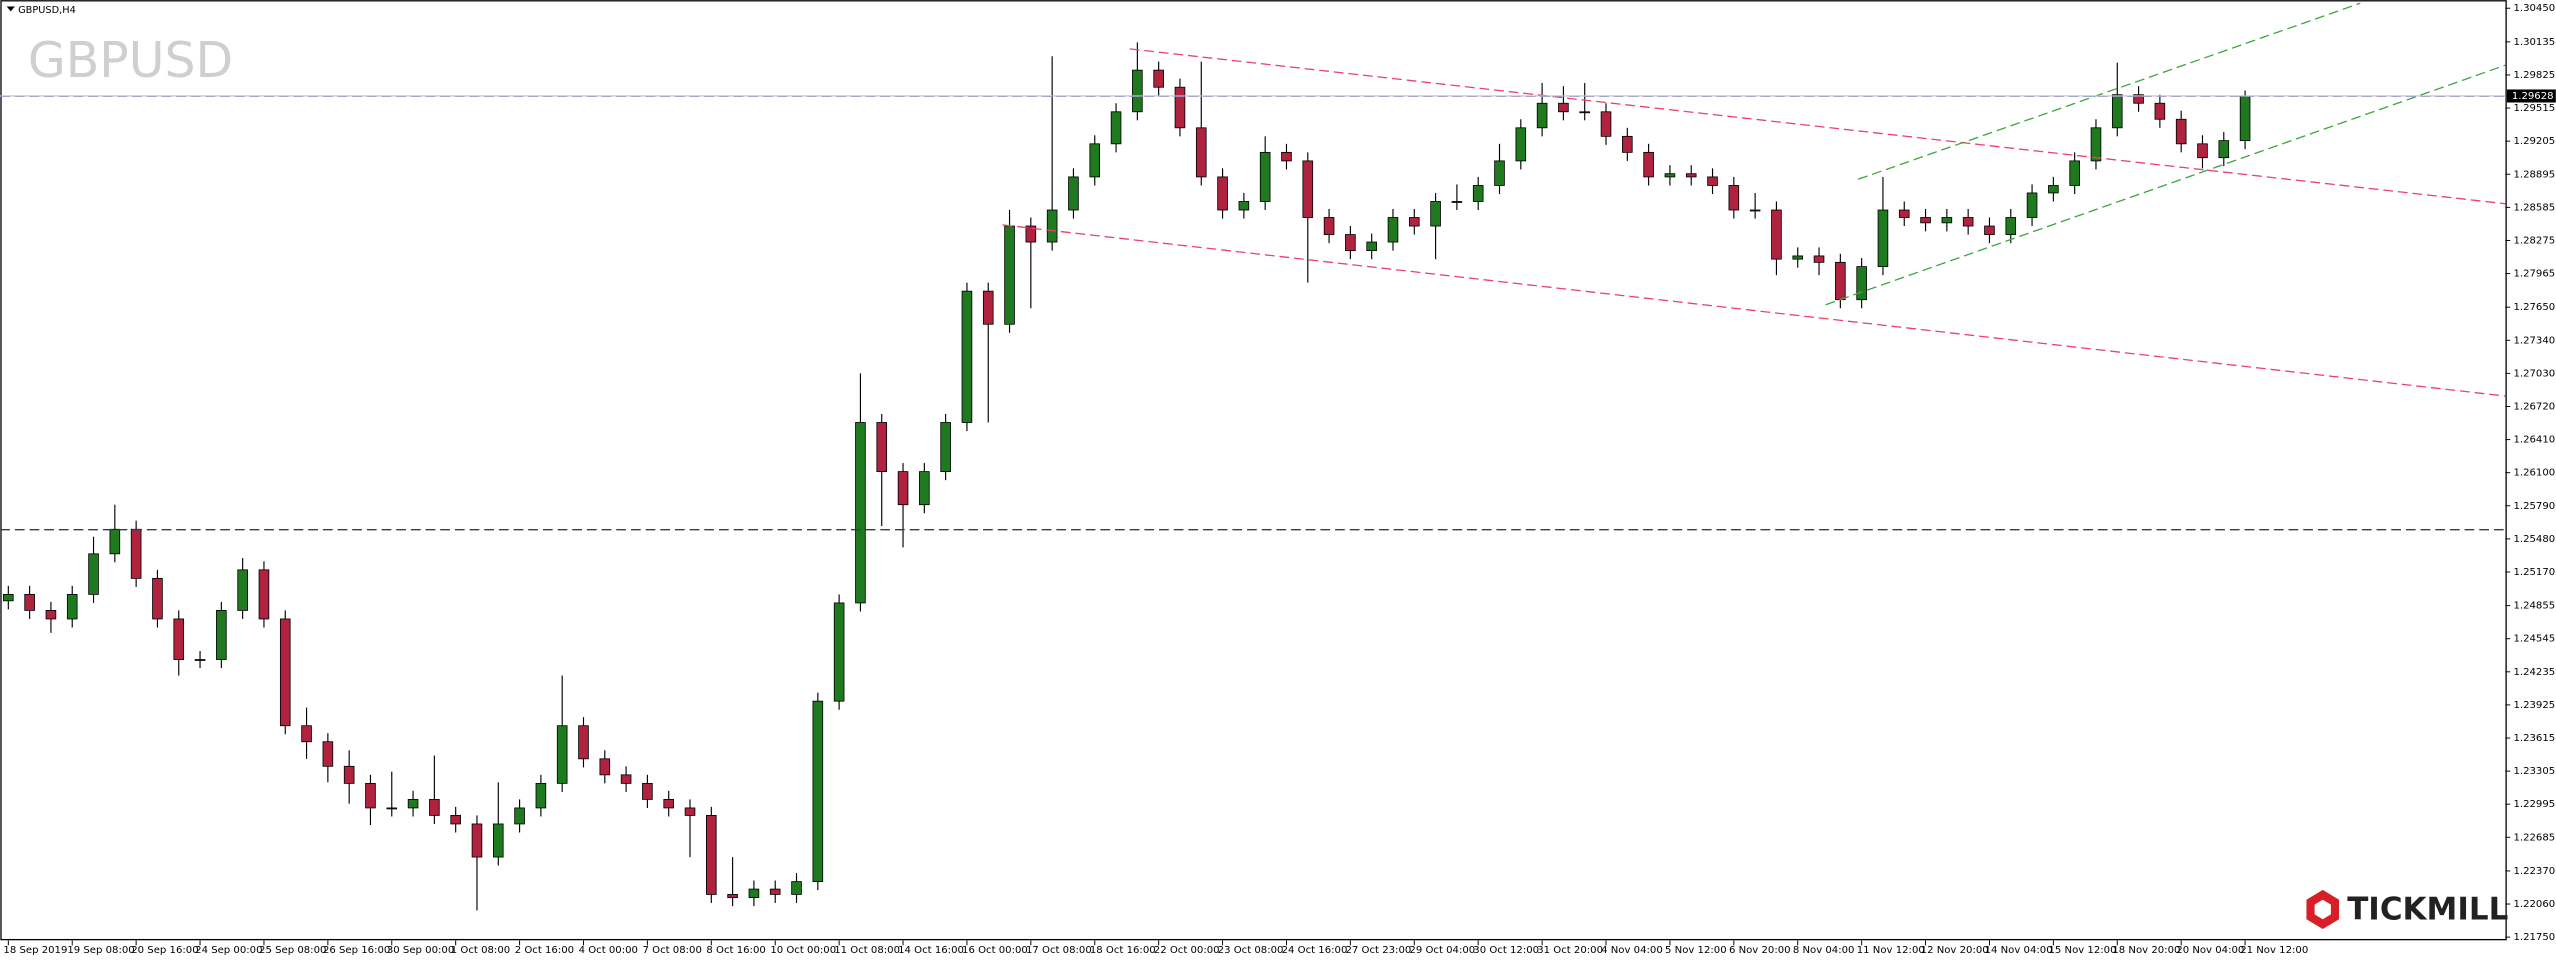  I want to click on x-tick-label: 16 Oct 00:00, so click(995, 950).